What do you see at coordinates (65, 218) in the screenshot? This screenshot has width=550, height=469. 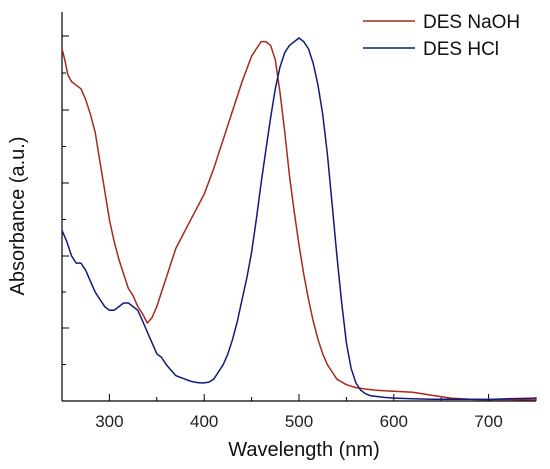 I see `y-ticks` at bounding box center [65, 218].